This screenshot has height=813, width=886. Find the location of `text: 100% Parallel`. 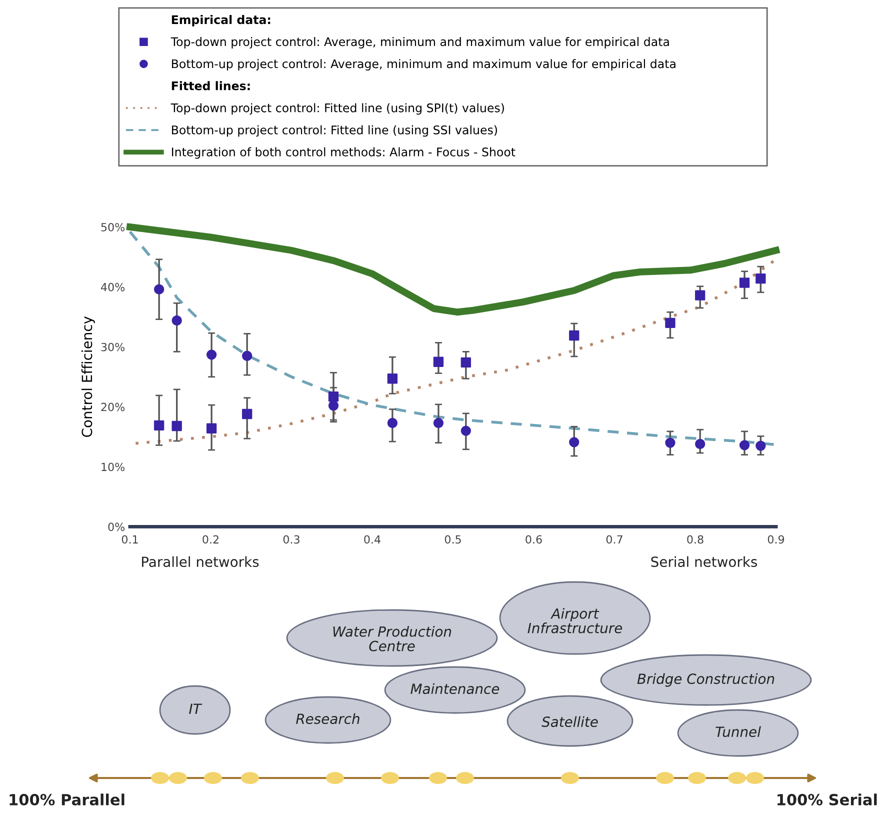

text: 100% Parallel is located at coordinates (67, 800).